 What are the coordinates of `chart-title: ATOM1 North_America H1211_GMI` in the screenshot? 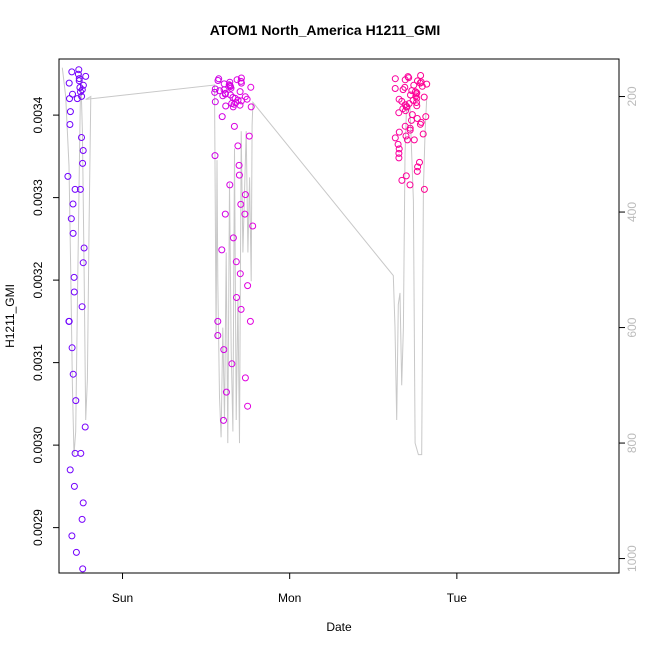 It's located at (325, 30).